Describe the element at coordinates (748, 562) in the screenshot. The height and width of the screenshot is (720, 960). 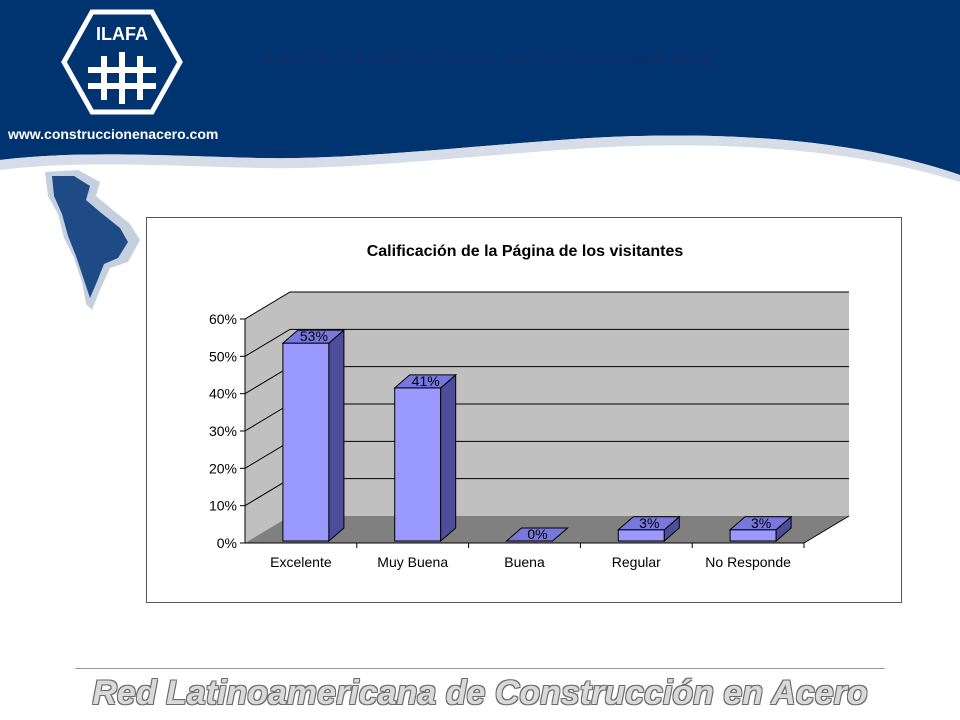
I see `x-tick-label: No Responde` at that location.